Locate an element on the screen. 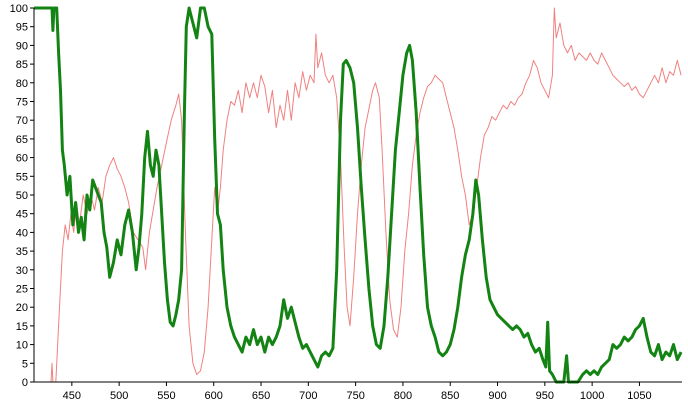 The width and height of the screenshot is (688, 414). x-tick-label: 450 is located at coordinates (72, 396).